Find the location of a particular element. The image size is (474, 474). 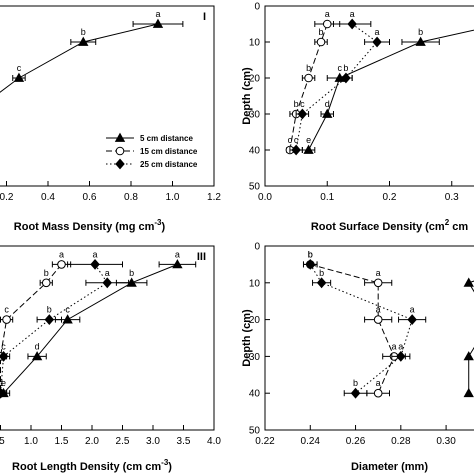

x-tick-label: 3.5 is located at coordinates (184, 441).